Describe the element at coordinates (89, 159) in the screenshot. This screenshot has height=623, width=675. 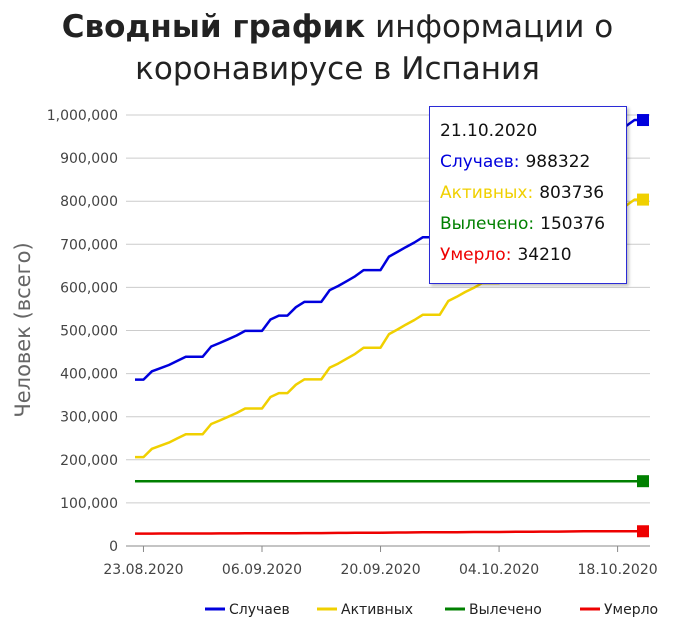
I see `y-tick-label: 900,000` at that location.